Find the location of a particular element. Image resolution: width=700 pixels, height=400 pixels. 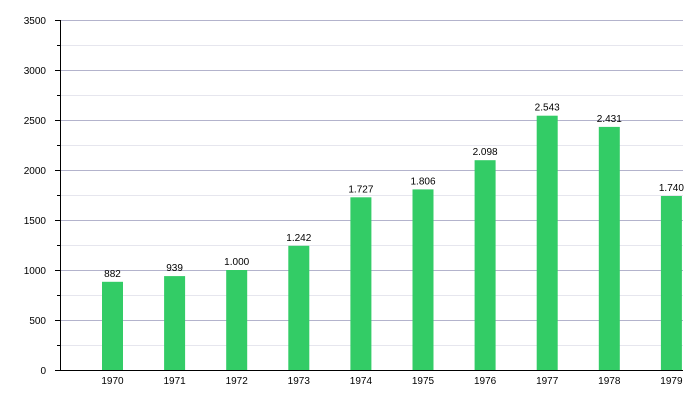

data-label-1971: 939 is located at coordinates (174, 268).